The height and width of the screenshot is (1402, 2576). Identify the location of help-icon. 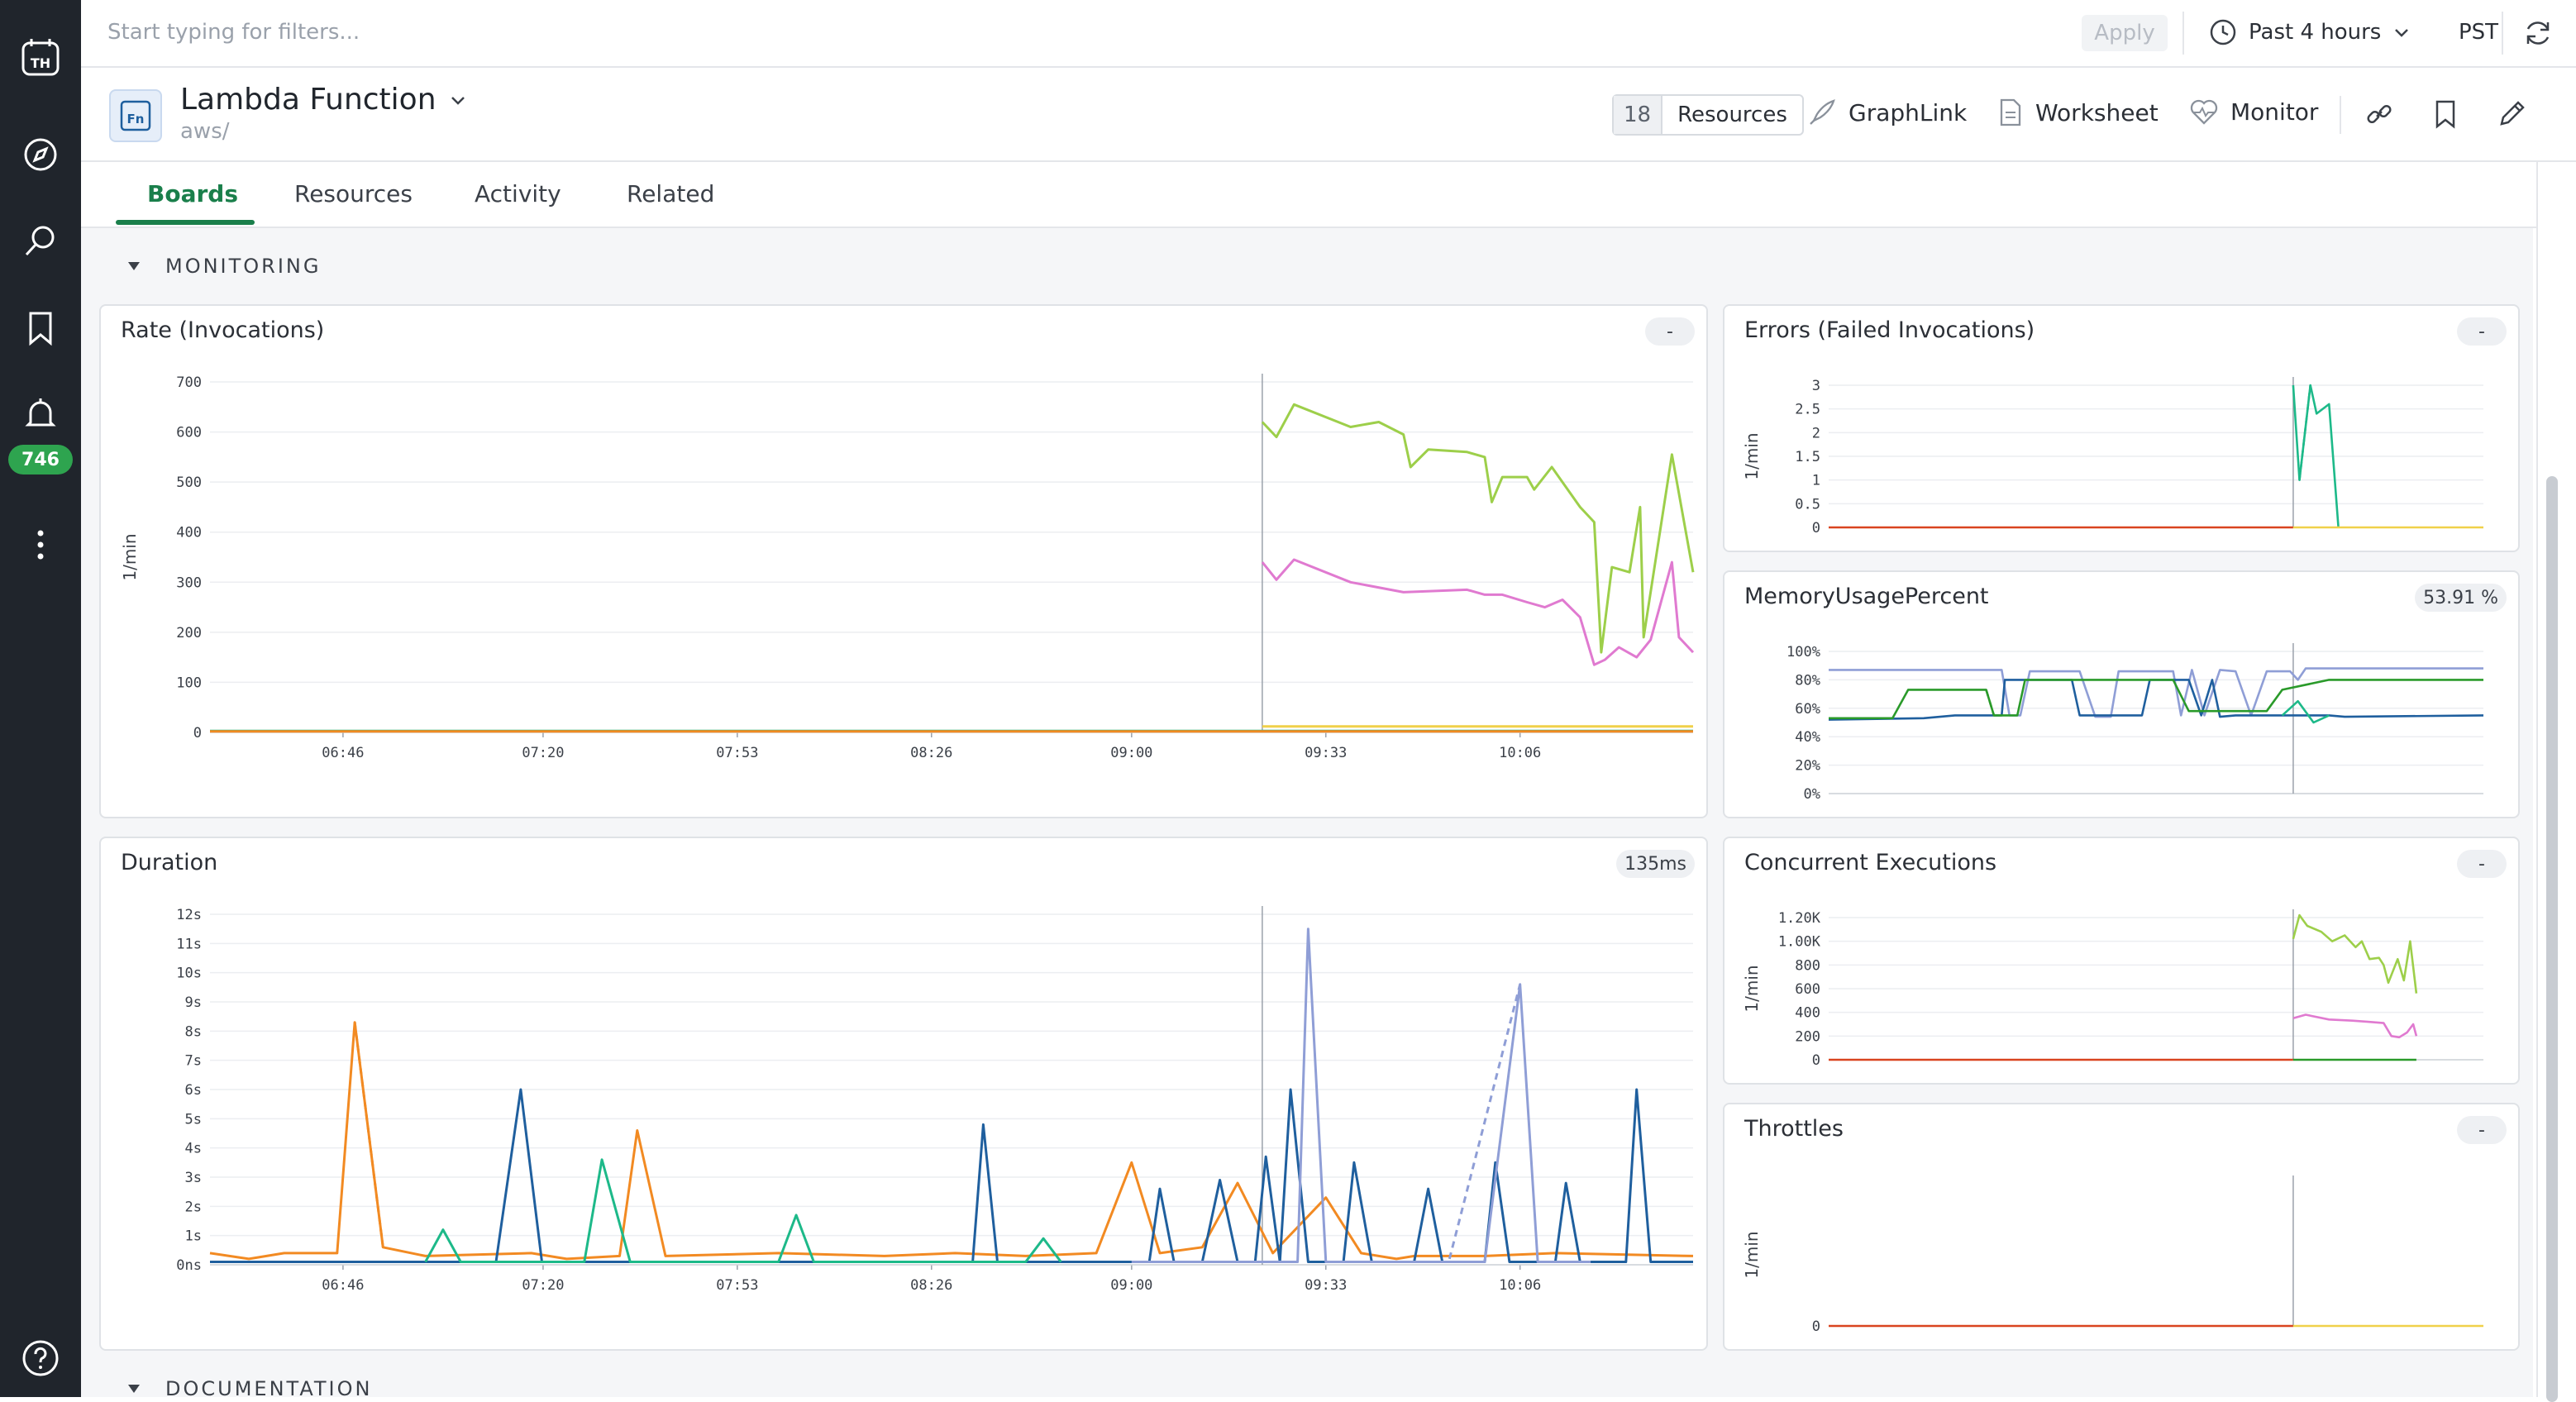
(40, 1359).